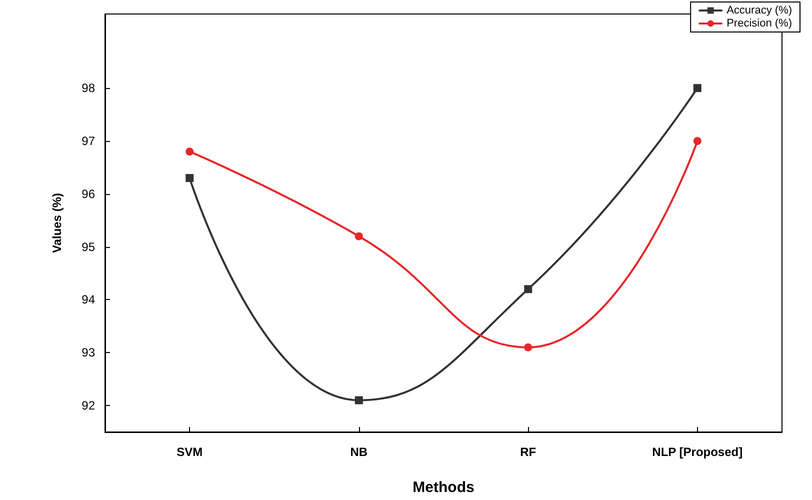 The height and width of the screenshot is (500, 812). Describe the element at coordinates (528, 452) in the screenshot. I see `x-tick-label: RF` at that location.